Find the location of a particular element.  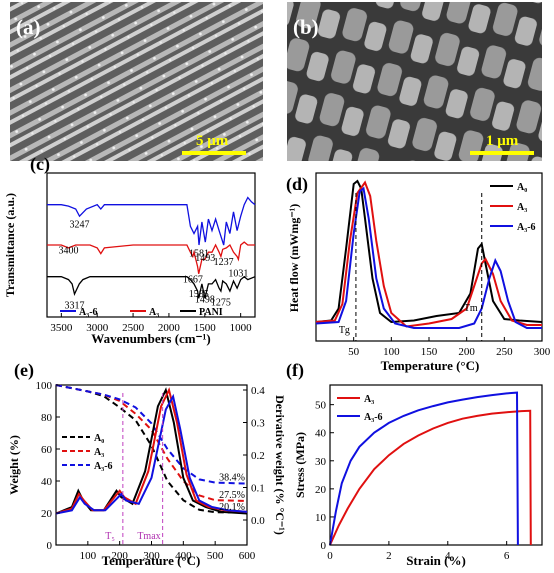

panel-label-d: (d) is located at coordinates (297, 184).